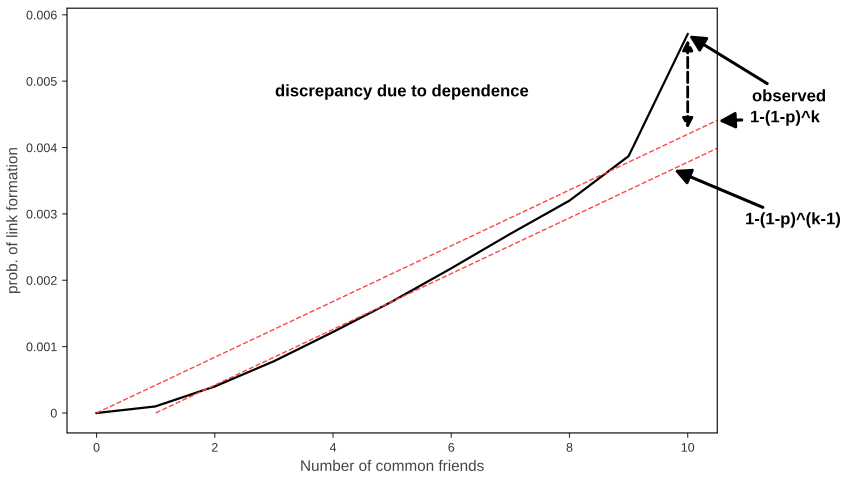  What do you see at coordinates (333, 447) in the screenshot?
I see `x-tick-label: 4` at bounding box center [333, 447].